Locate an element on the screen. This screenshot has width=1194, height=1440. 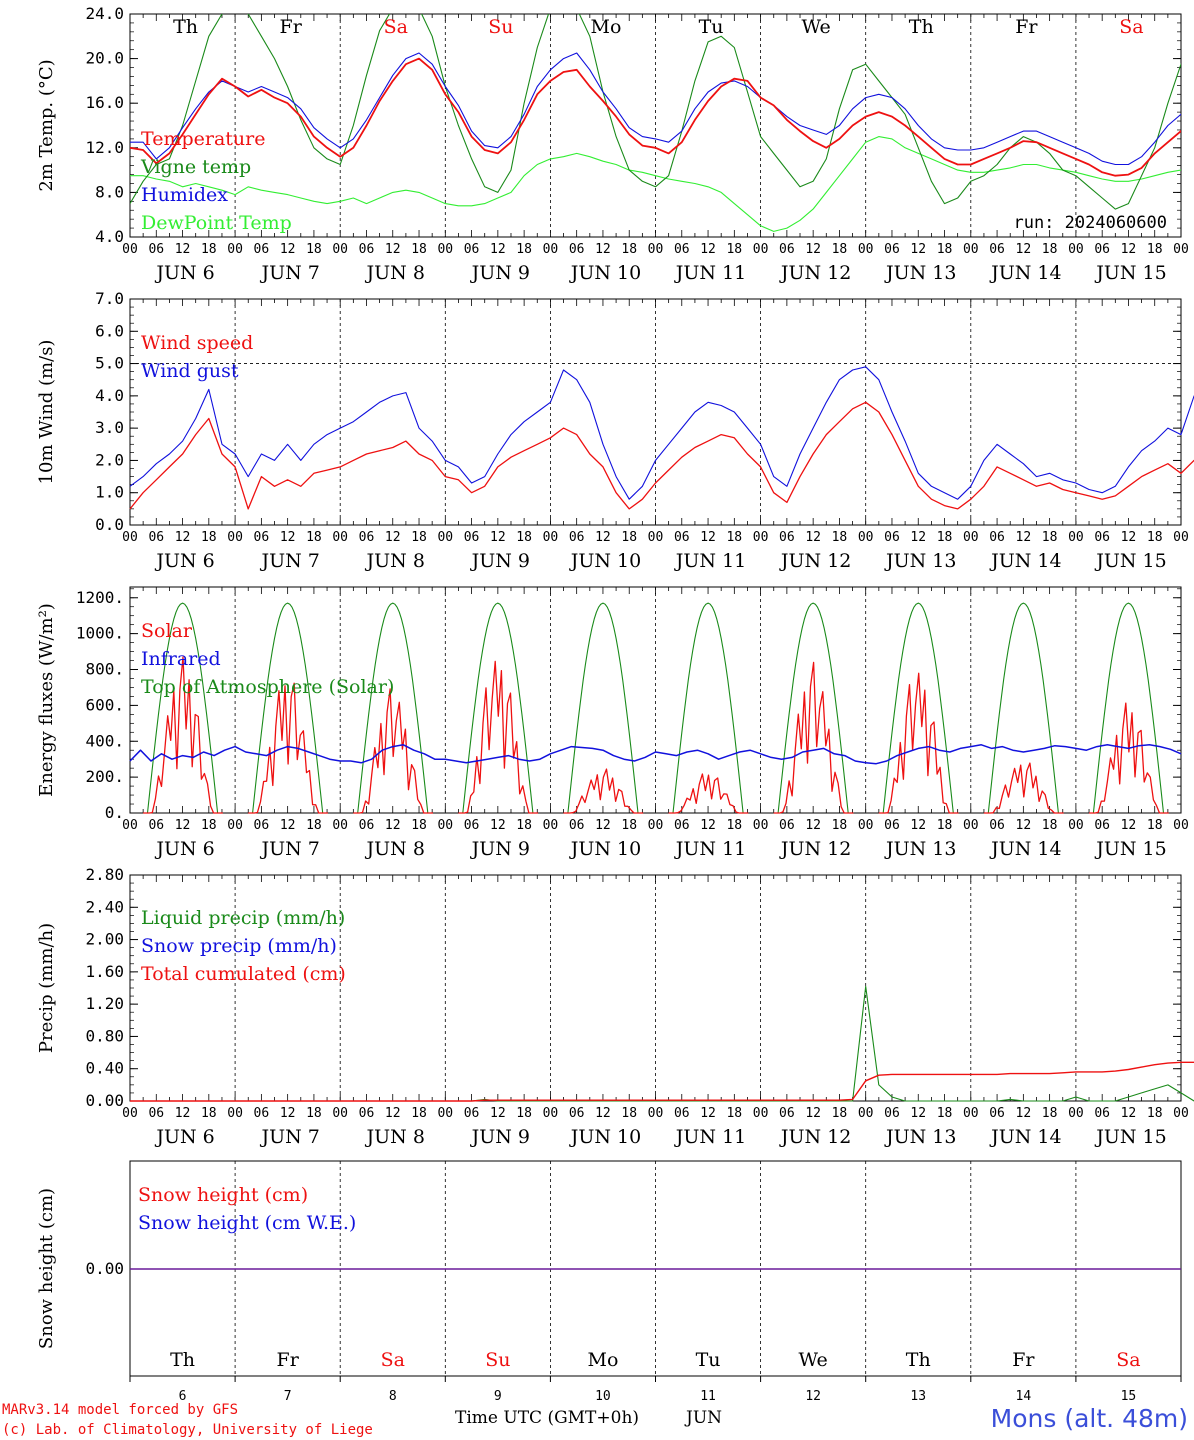
legend-entry: Total cumulated (cm) is located at coordinates (243, 974).